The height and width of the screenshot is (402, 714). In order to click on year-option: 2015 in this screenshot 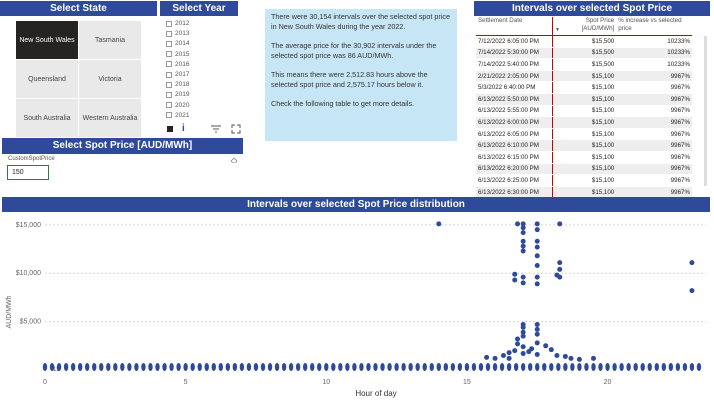, I will do `click(177, 54)`.